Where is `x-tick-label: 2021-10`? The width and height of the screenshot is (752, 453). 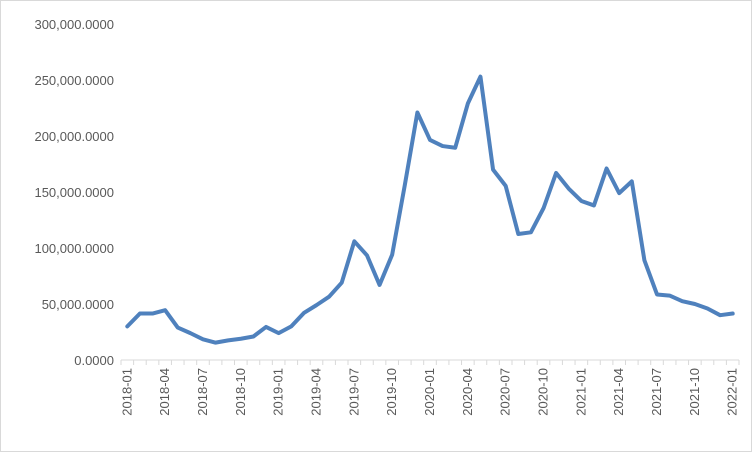
x-tick-label: 2021-10 is located at coordinates (694, 392).